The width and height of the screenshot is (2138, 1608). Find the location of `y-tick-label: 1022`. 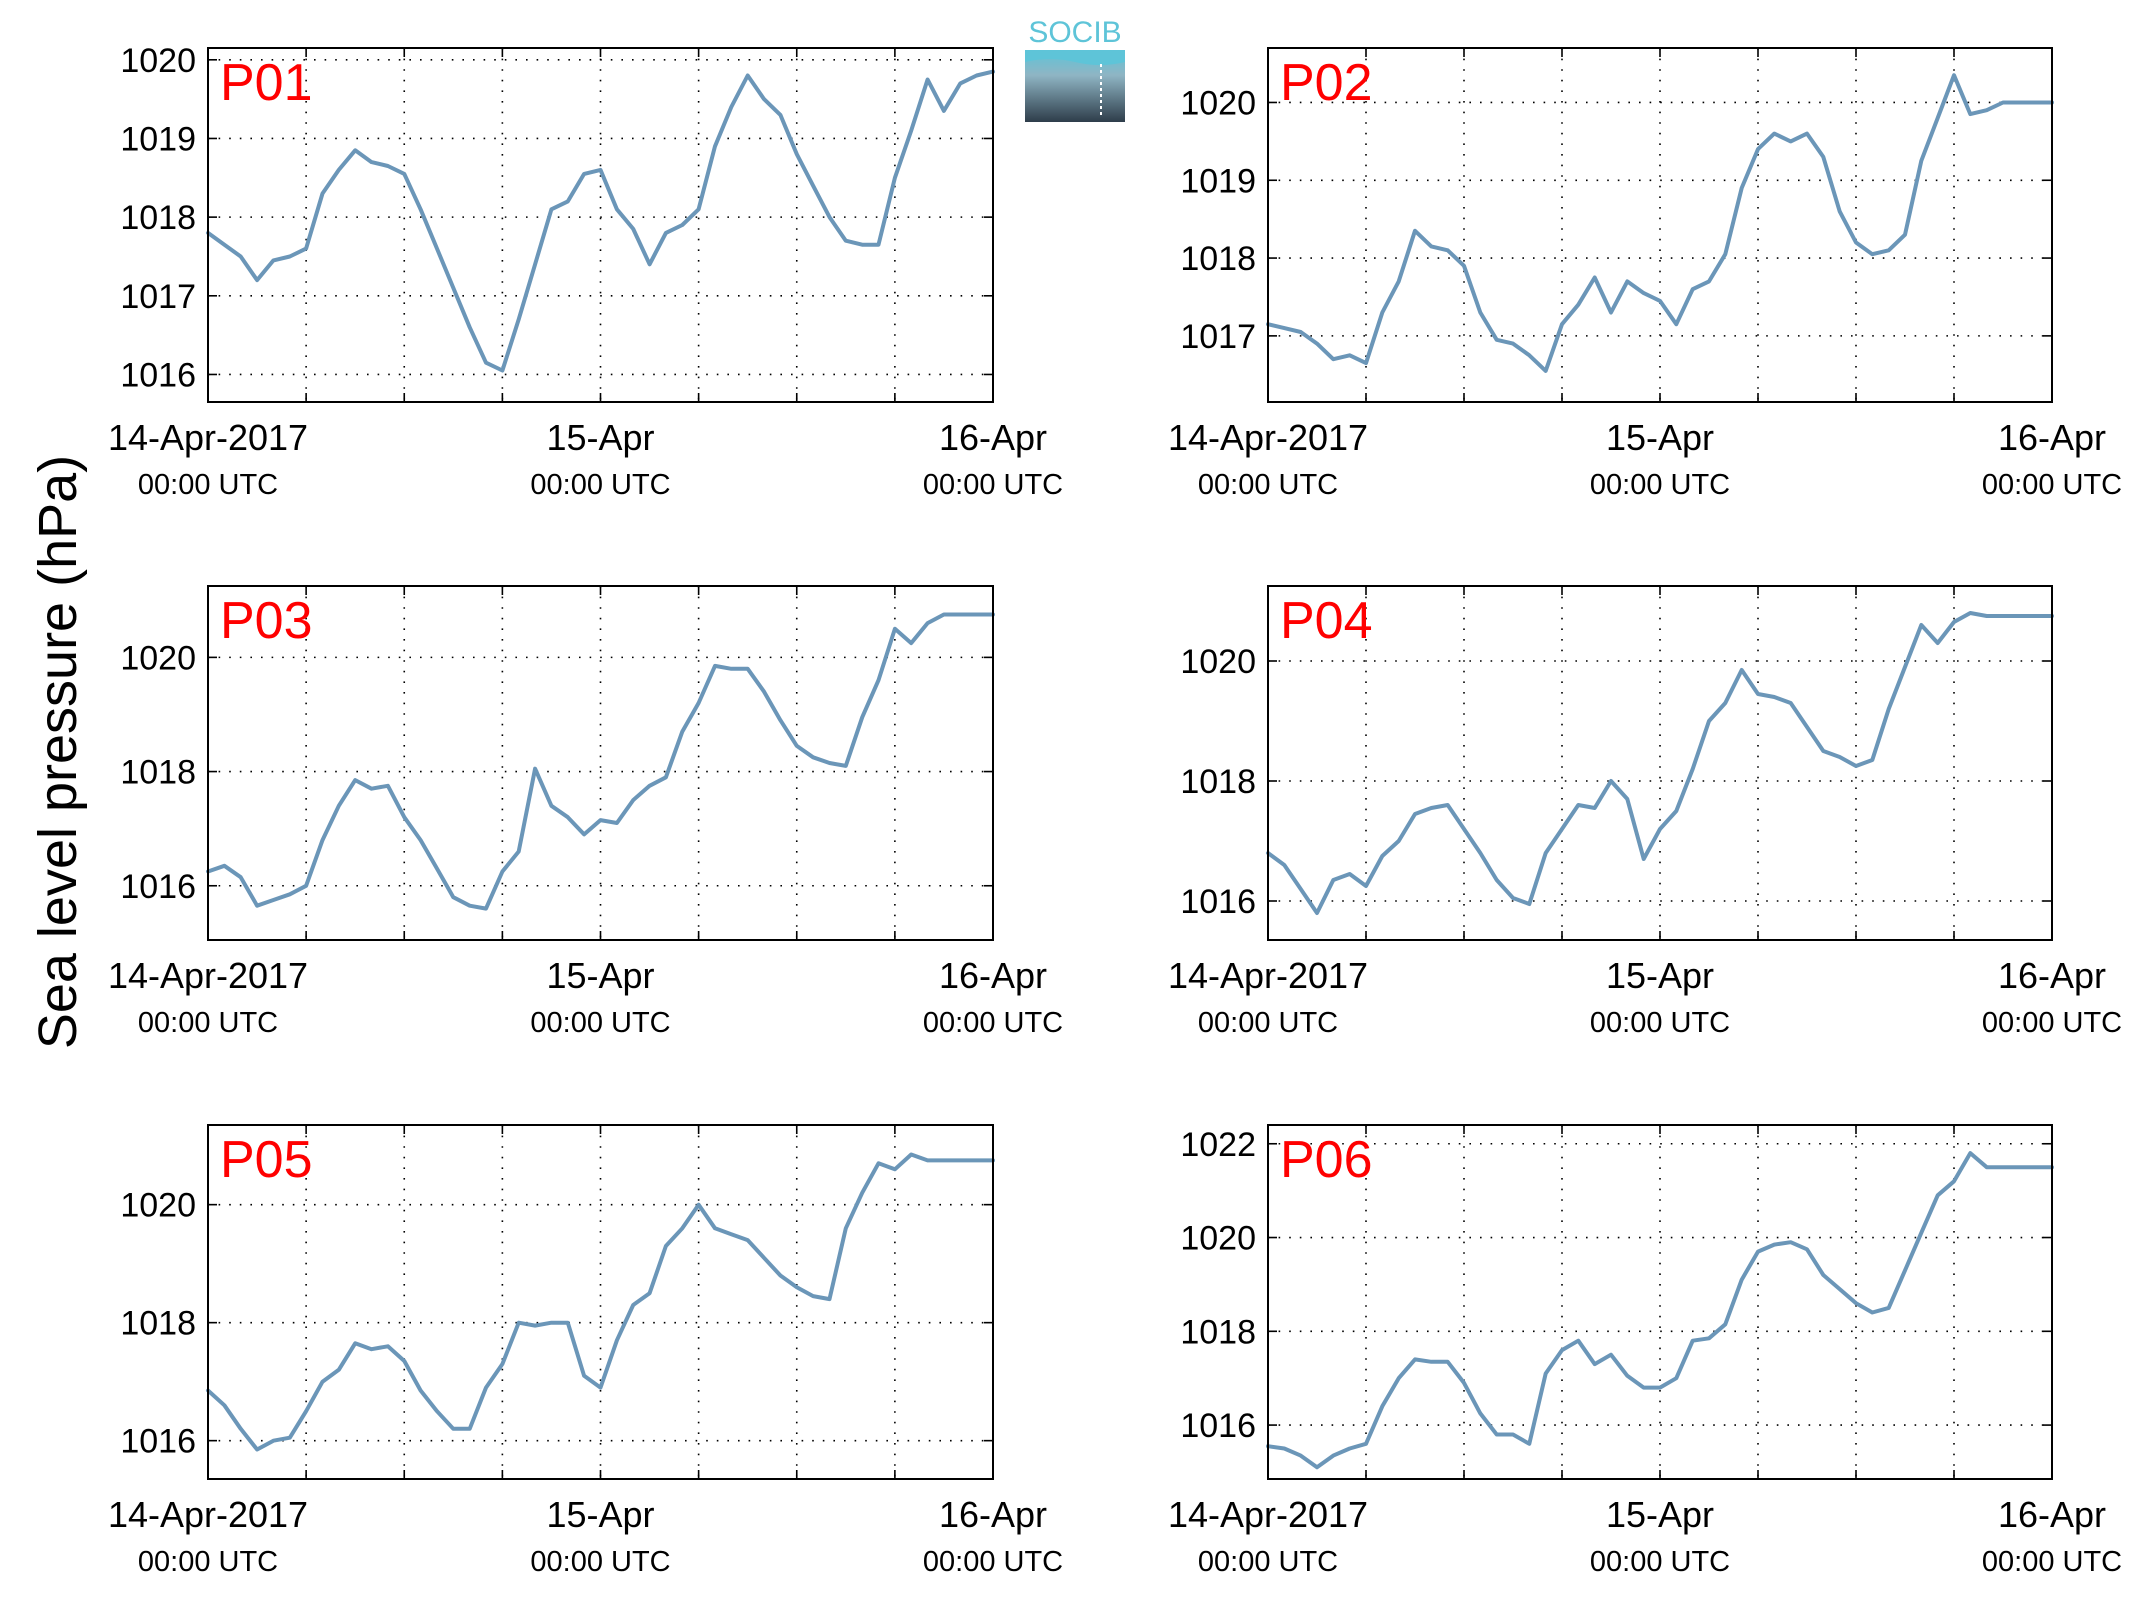

y-tick-label: 1022 is located at coordinates (1218, 1145).